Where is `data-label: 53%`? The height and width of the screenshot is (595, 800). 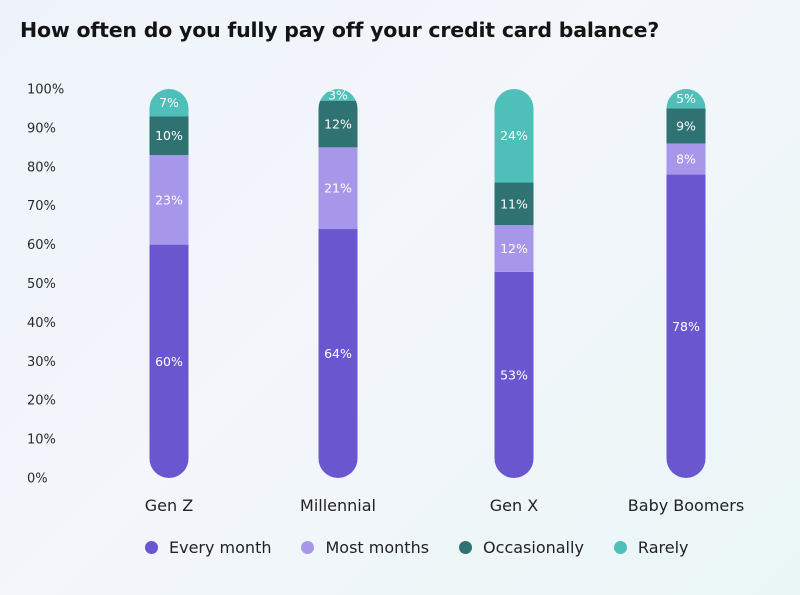 data-label: 53% is located at coordinates (514, 374).